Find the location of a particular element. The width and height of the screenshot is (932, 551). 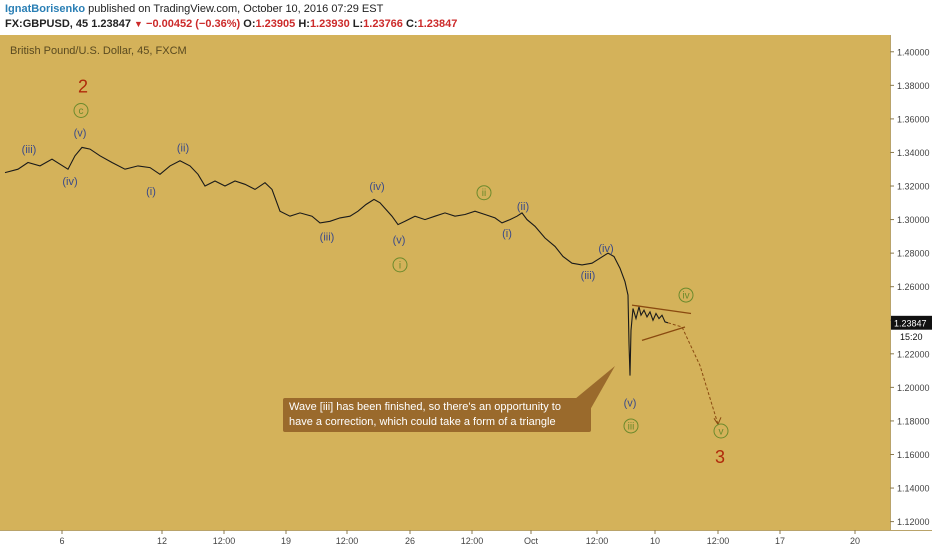

y-tick-label: 1.28000 is located at coordinates (913, 254).